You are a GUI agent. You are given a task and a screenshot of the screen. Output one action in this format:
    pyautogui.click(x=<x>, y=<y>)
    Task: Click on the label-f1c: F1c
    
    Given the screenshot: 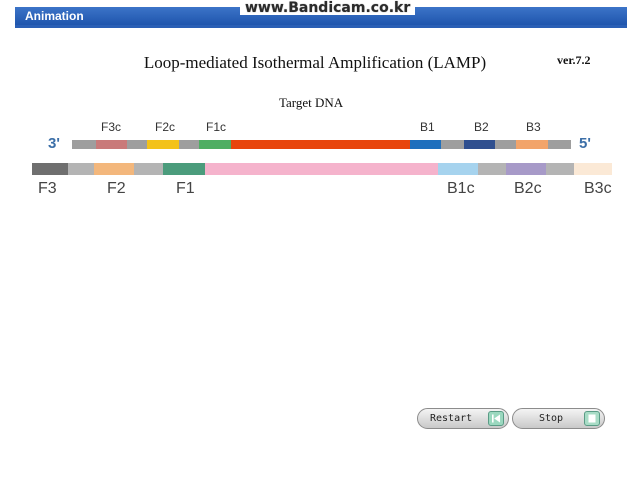 What is the action you would take?
    pyautogui.click(x=216, y=127)
    